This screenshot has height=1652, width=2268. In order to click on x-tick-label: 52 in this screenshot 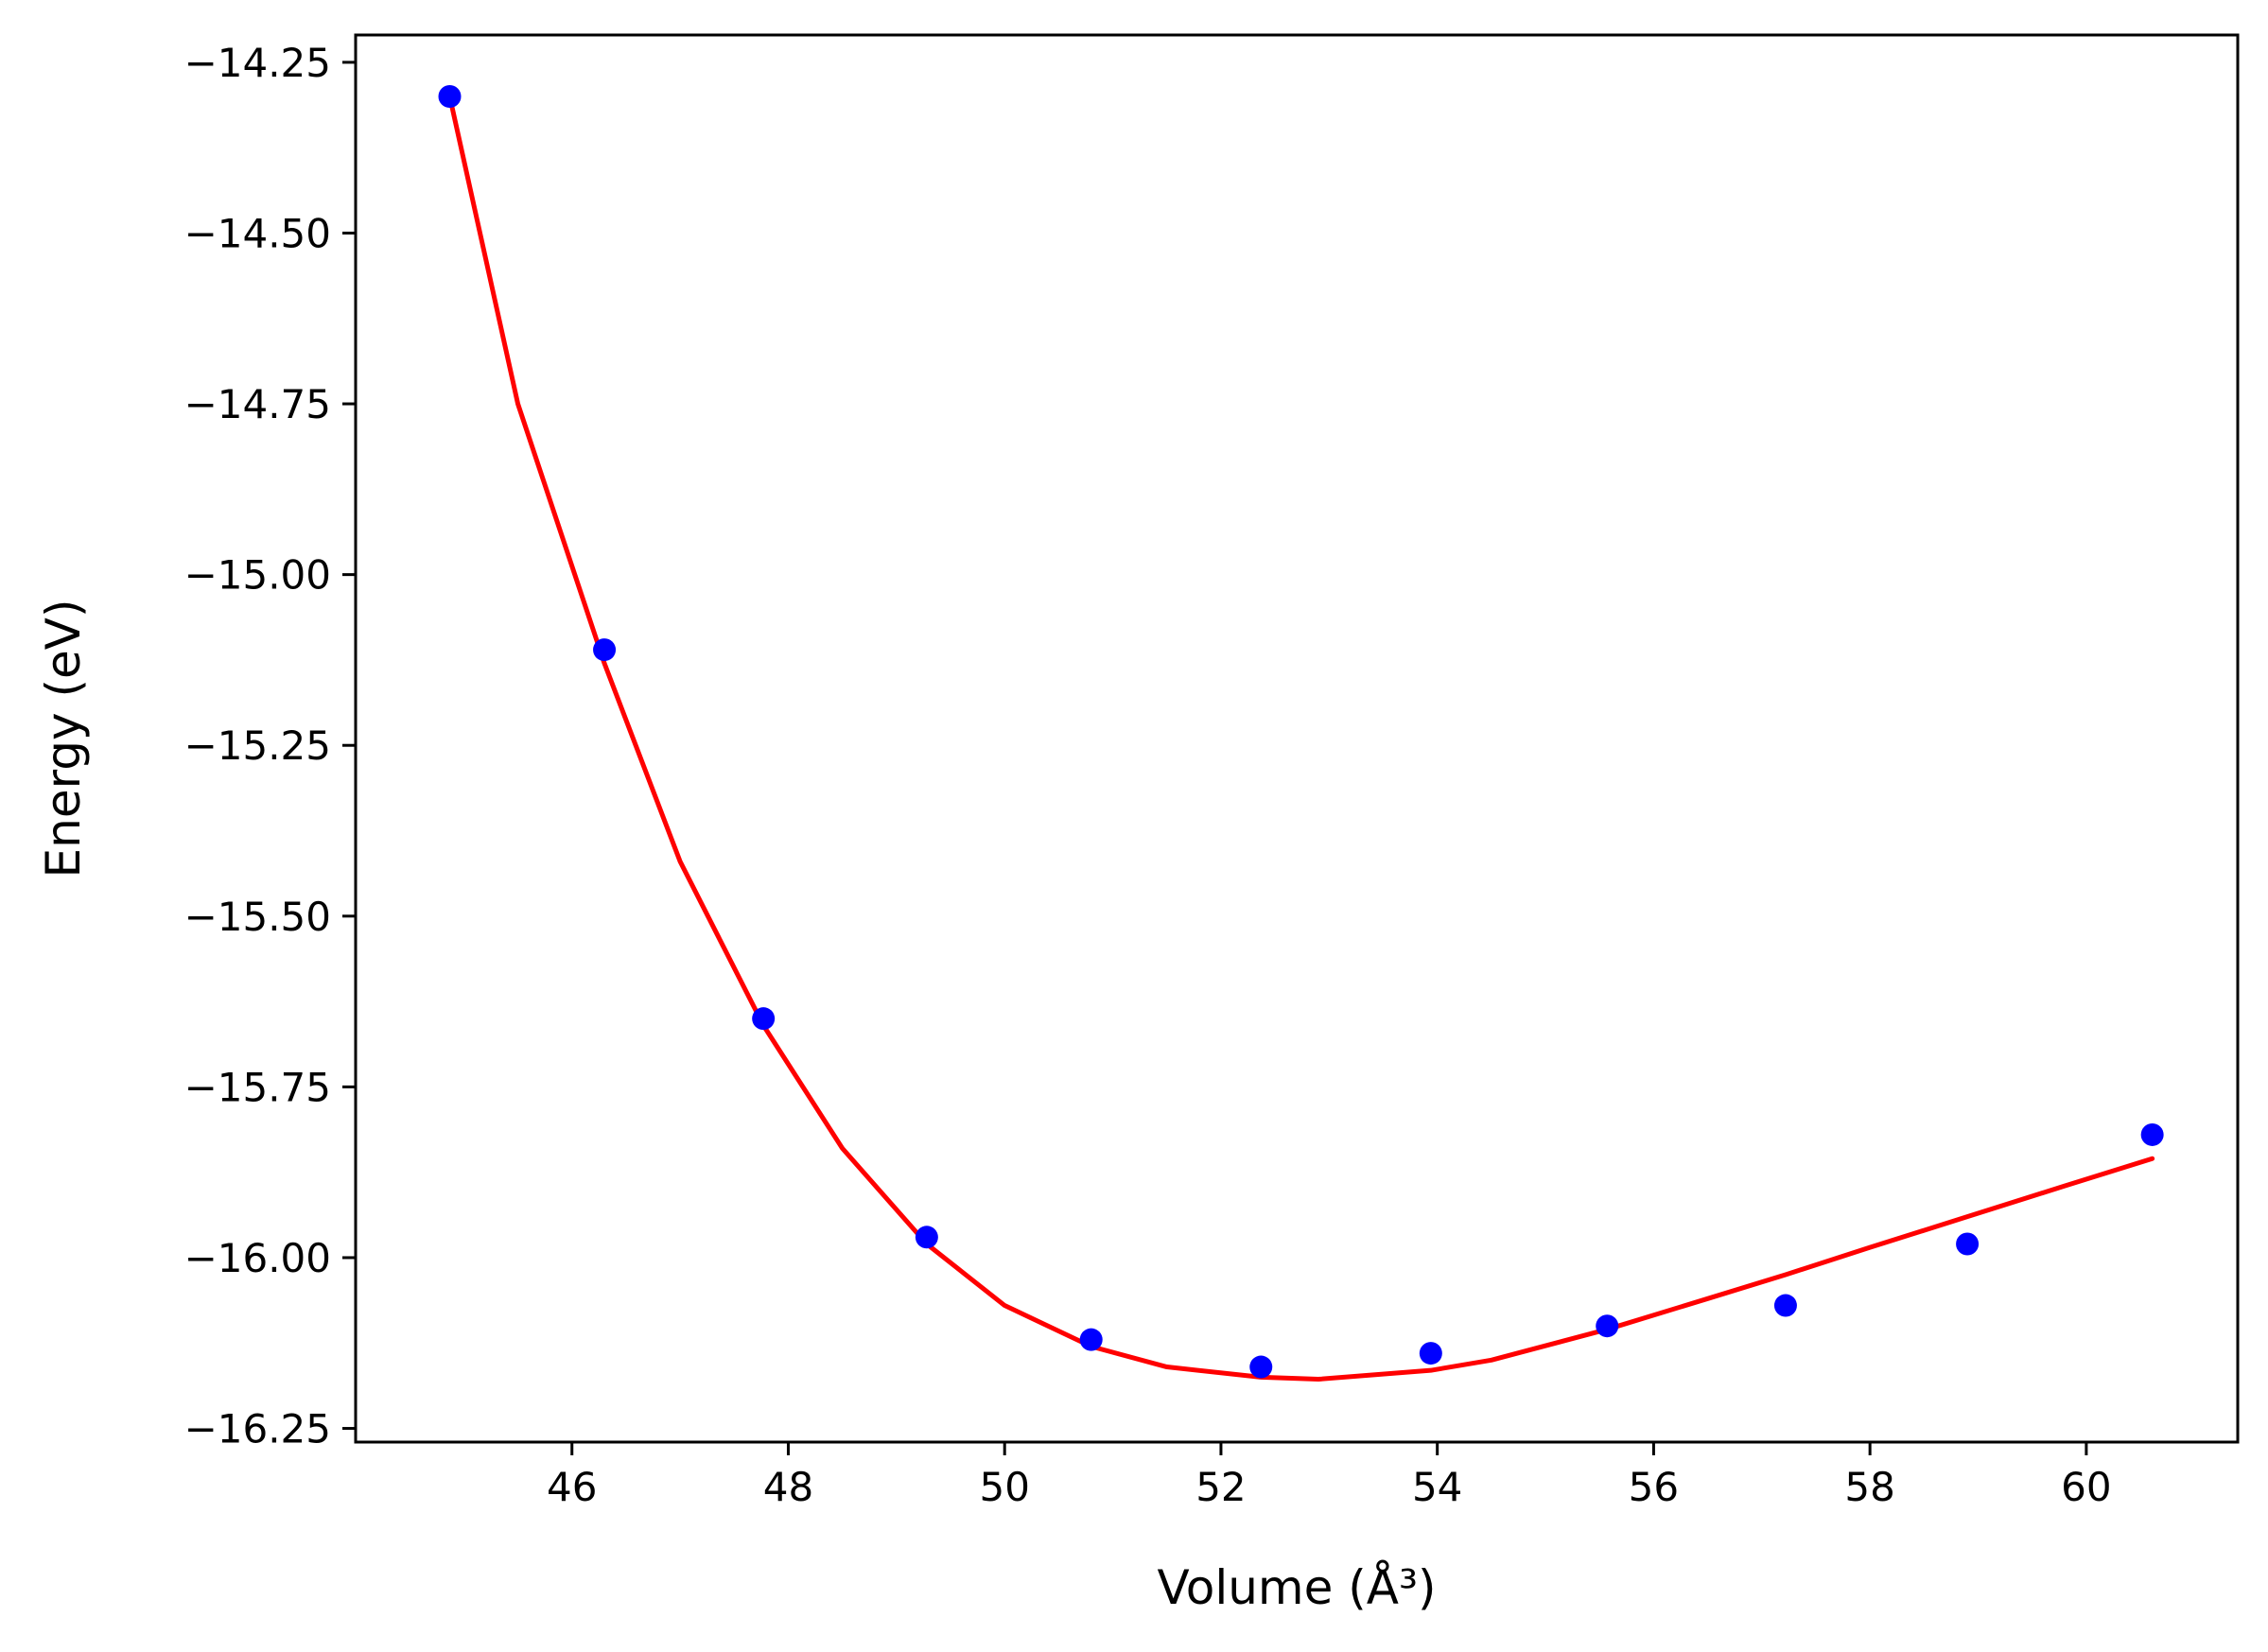, I will do `click(1220, 1487)`.